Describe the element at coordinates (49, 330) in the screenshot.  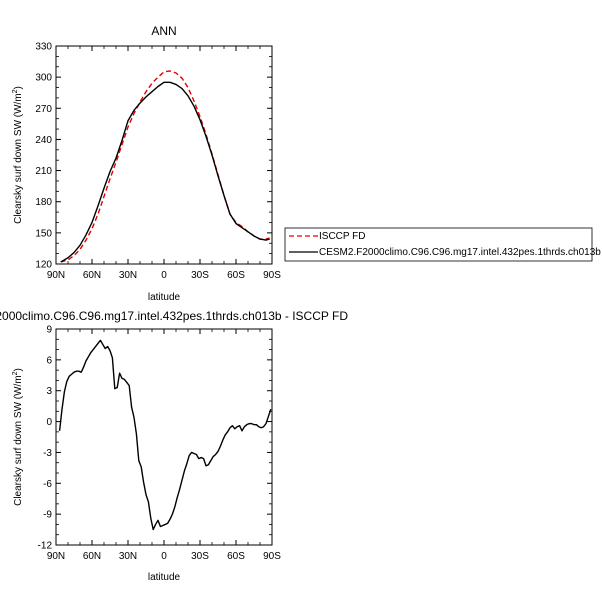
I see `bottom-y-tick-label: 9` at that location.